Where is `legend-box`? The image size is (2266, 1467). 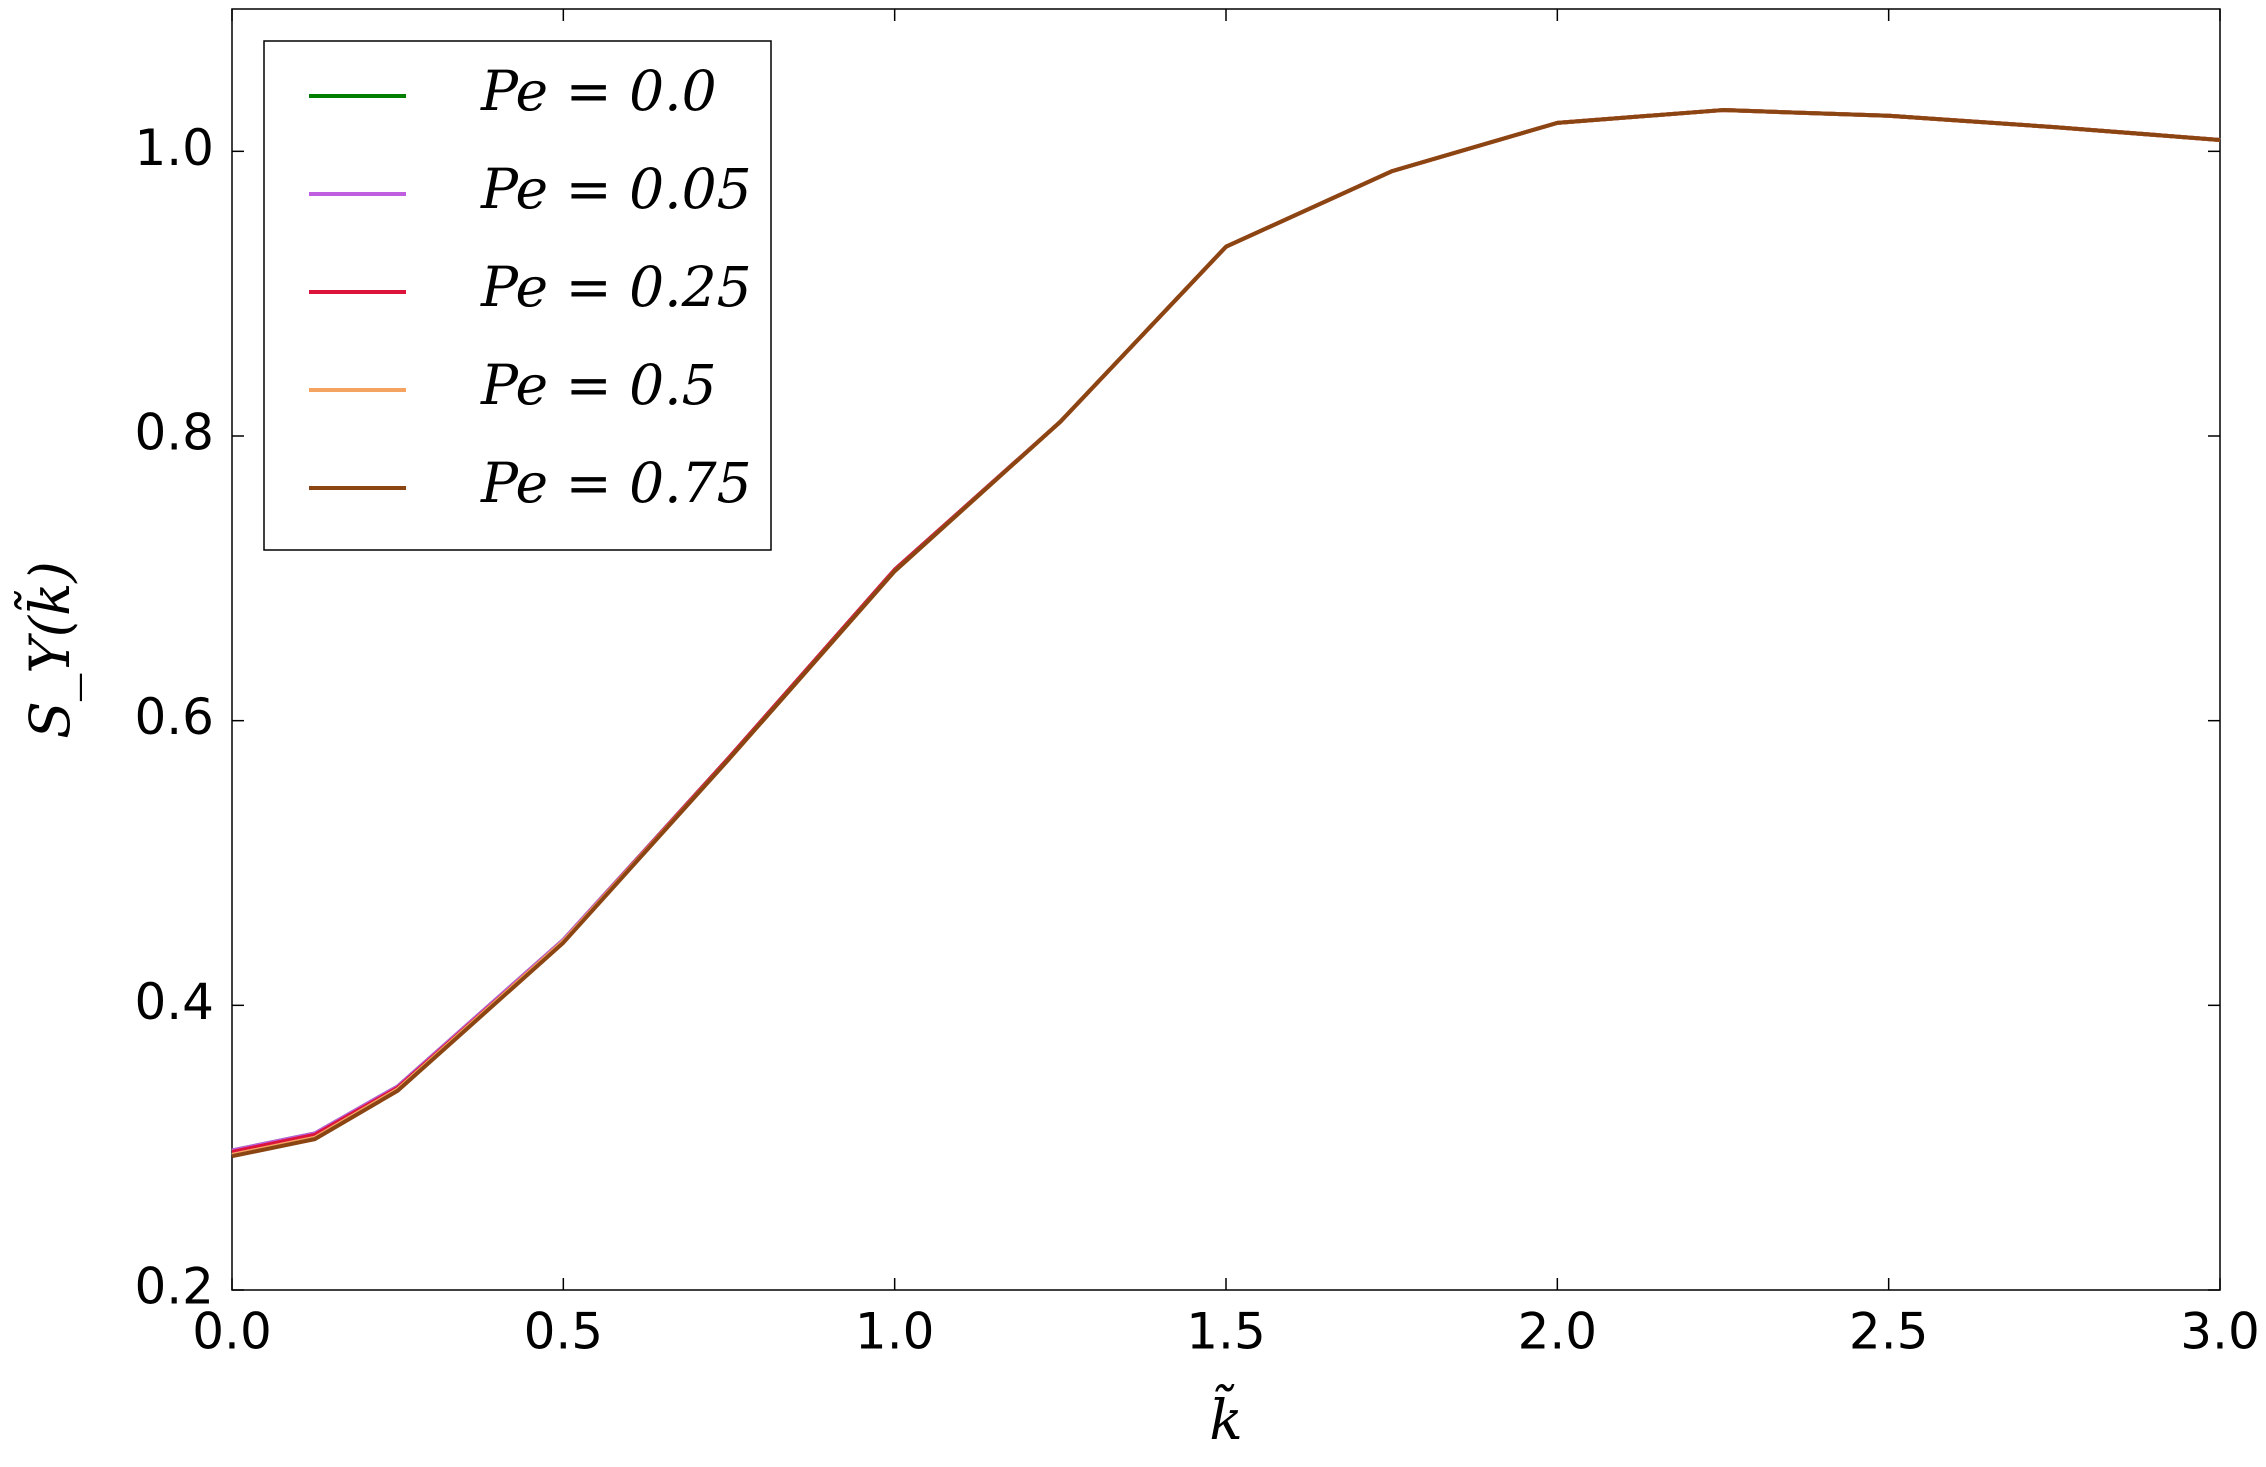
legend-box is located at coordinates (517, 295).